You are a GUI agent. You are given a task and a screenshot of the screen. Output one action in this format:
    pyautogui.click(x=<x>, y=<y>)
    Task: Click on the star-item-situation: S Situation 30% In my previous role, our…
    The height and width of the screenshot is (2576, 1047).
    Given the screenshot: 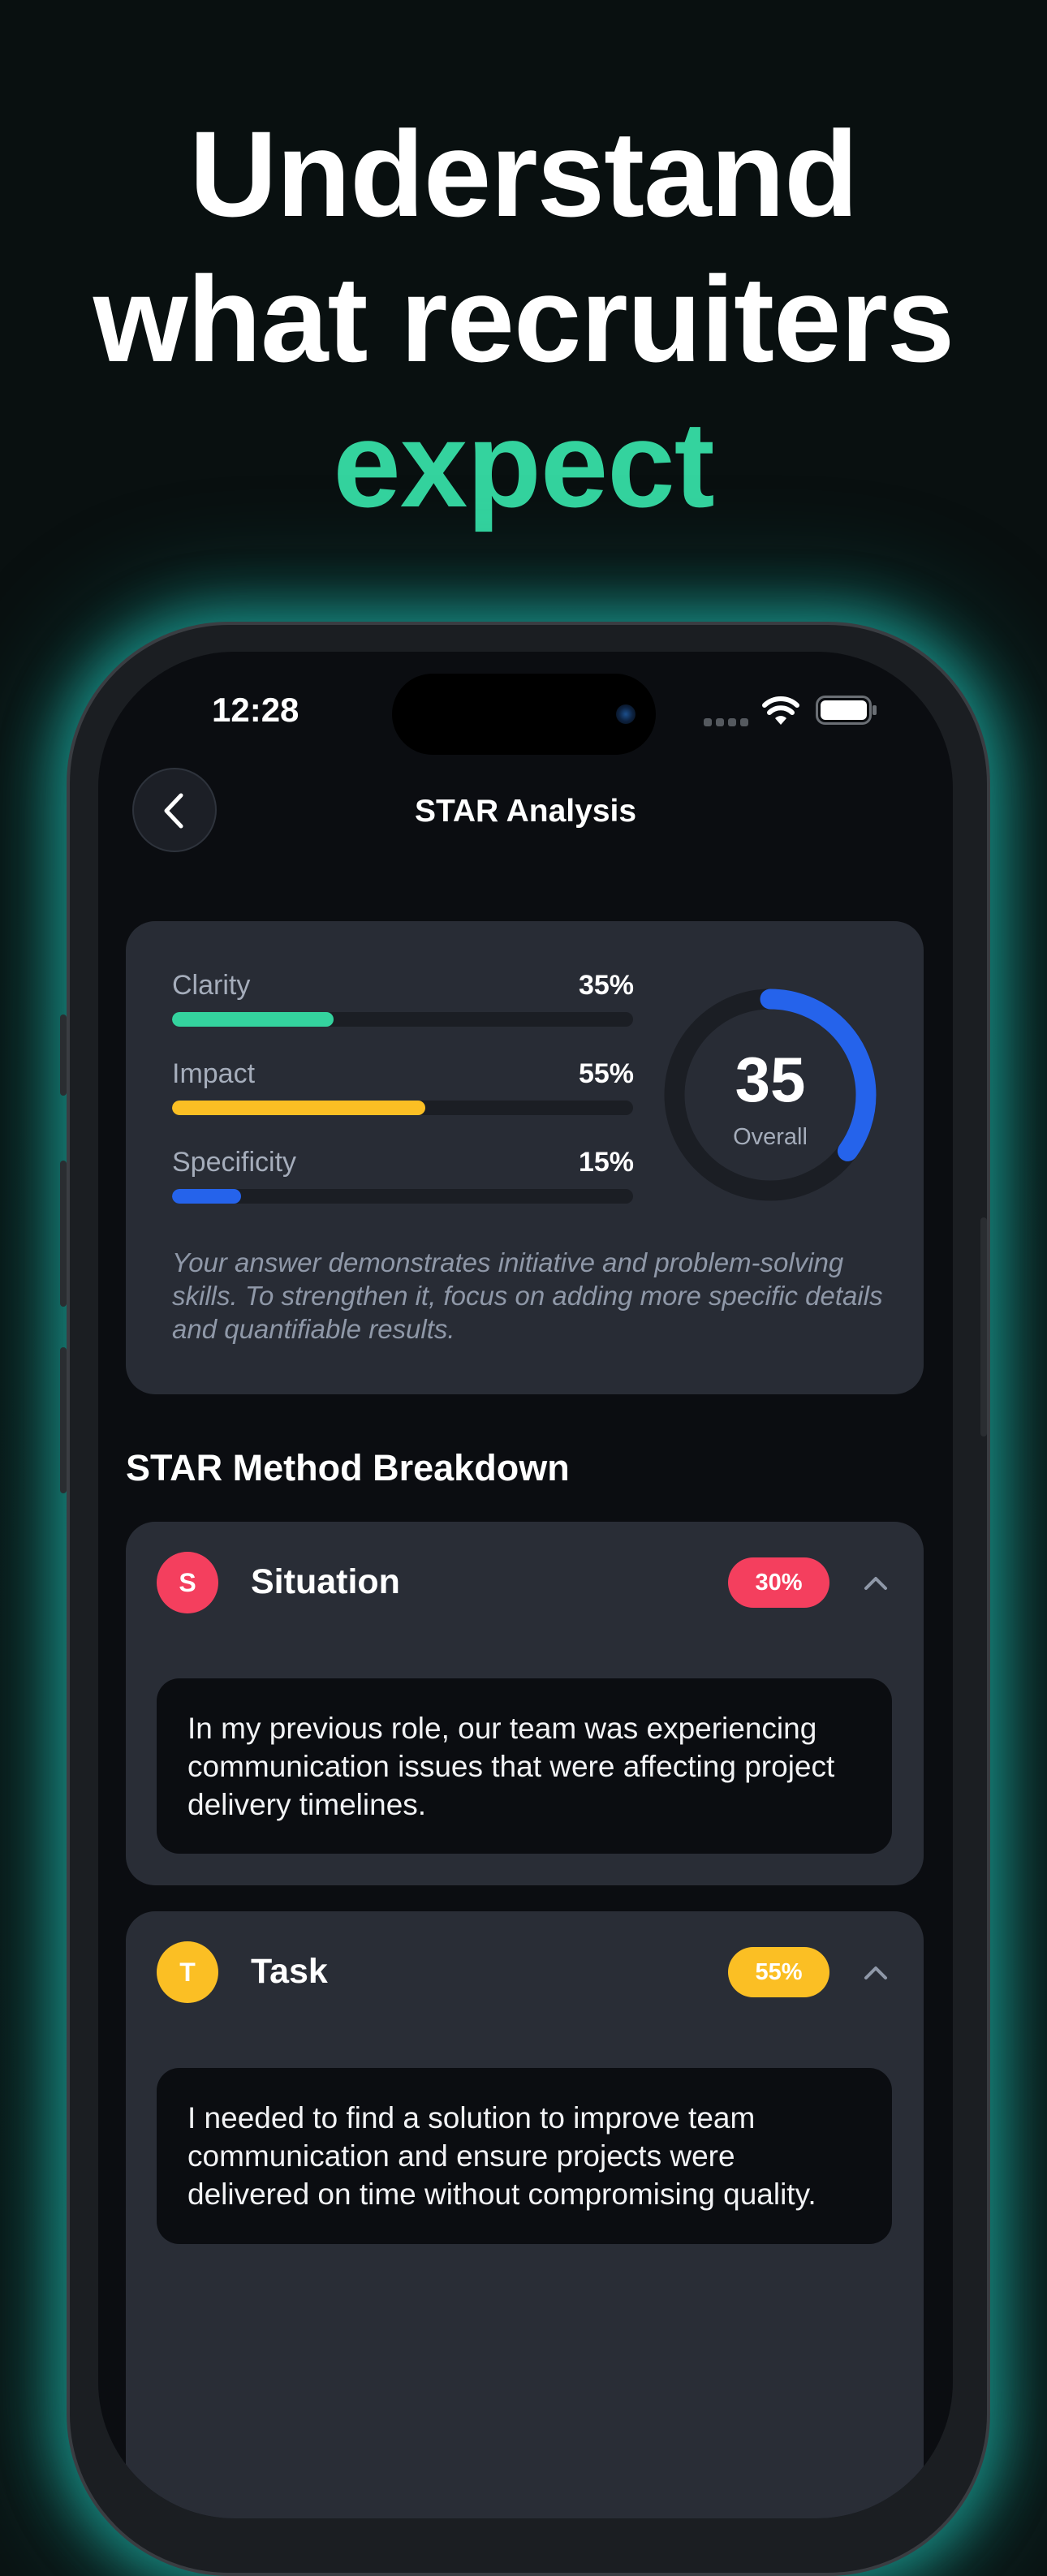 What is the action you would take?
    pyautogui.click(x=525, y=1704)
    